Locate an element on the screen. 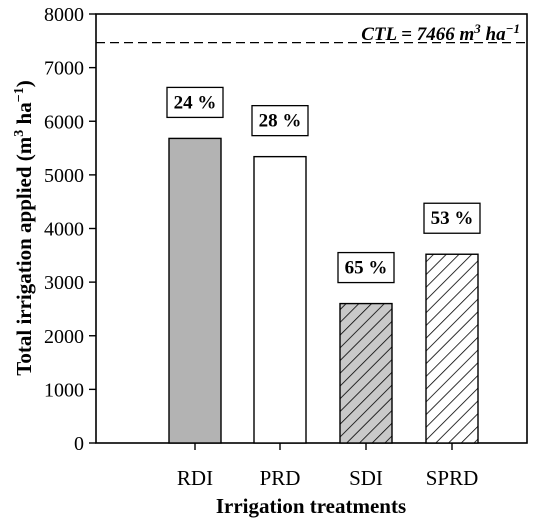 Image resolution: width=550 pixels, height=523 pixels. reference-label-prefix: CTL = 7466 m is located at coordinates (417, 34).